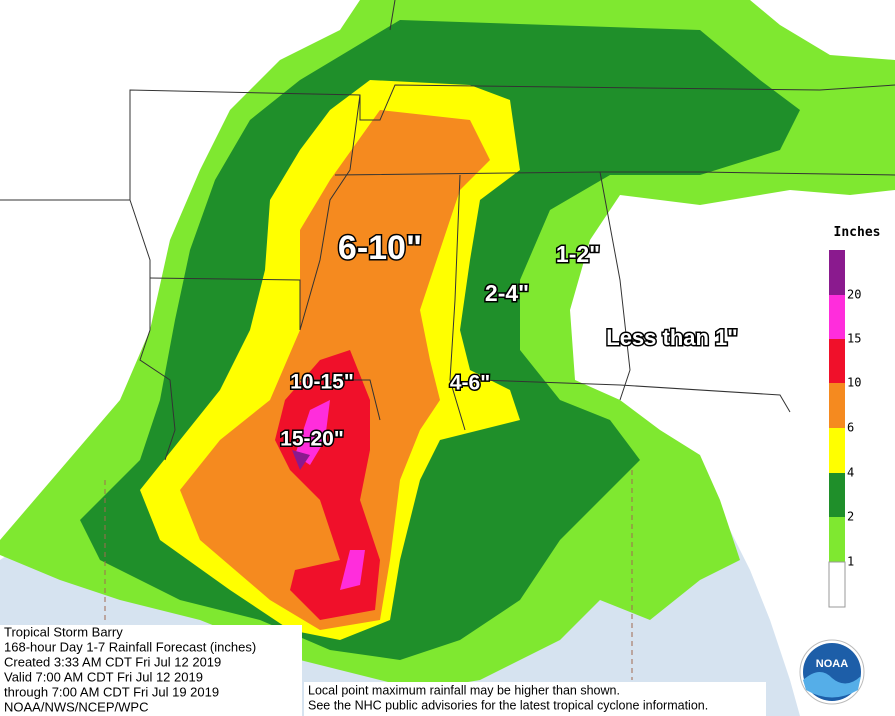 The height and width of the screenshot is (716, 895). Describe the element at coordinates (312, 439) in the screenshot. I see `region-label: 15-20"` at that location.